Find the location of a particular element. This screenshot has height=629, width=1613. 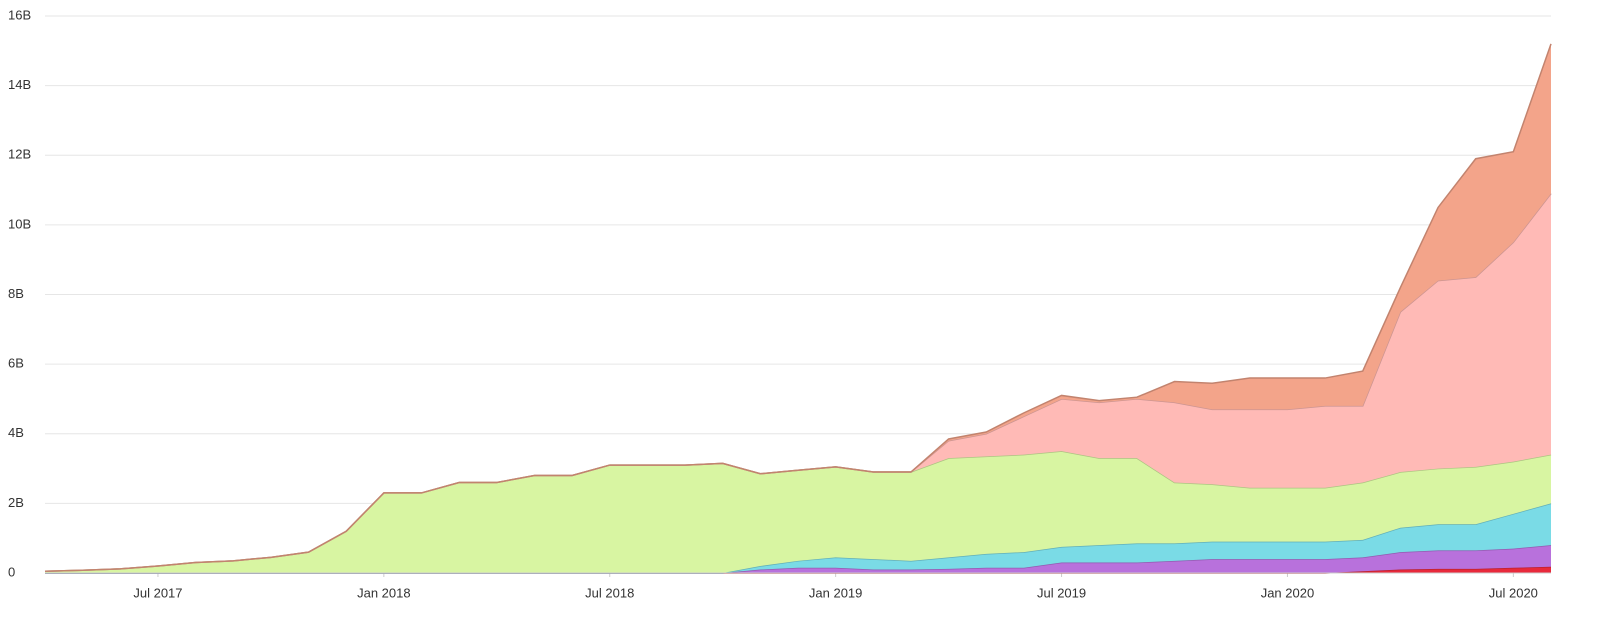

y-tick-label: 8B is located at coordinates (16, 293).